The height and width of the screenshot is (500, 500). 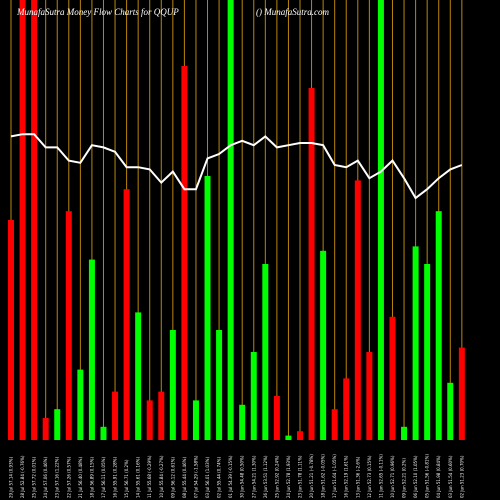 I want to click on x-tick-label: 11 Jul 55.68 (-0.29%), so click(x=149, y=476).